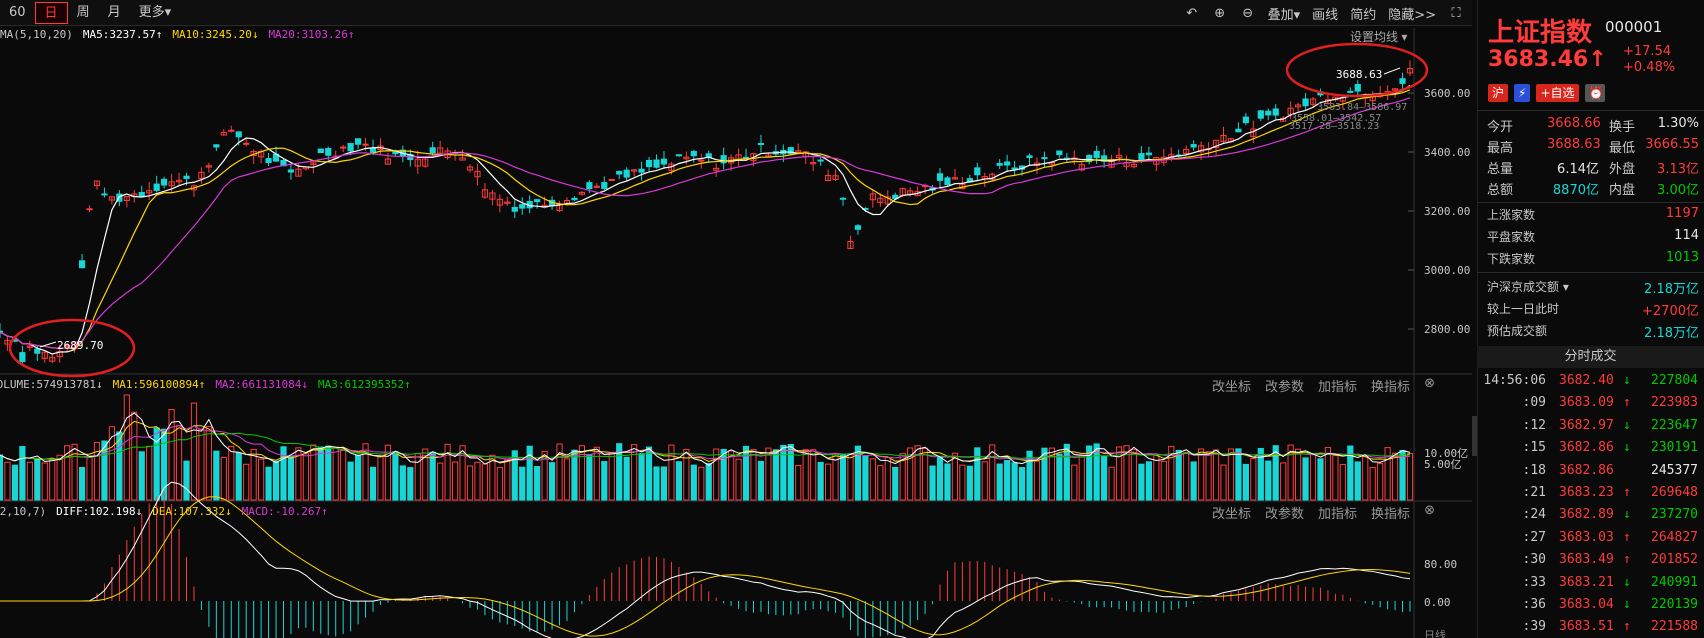  What do you see at coordinates (1590, 538) in the screenshot?
I see `tick-row: :27 3683.03 ↑ 264827` at bounding box center [1590, 538].